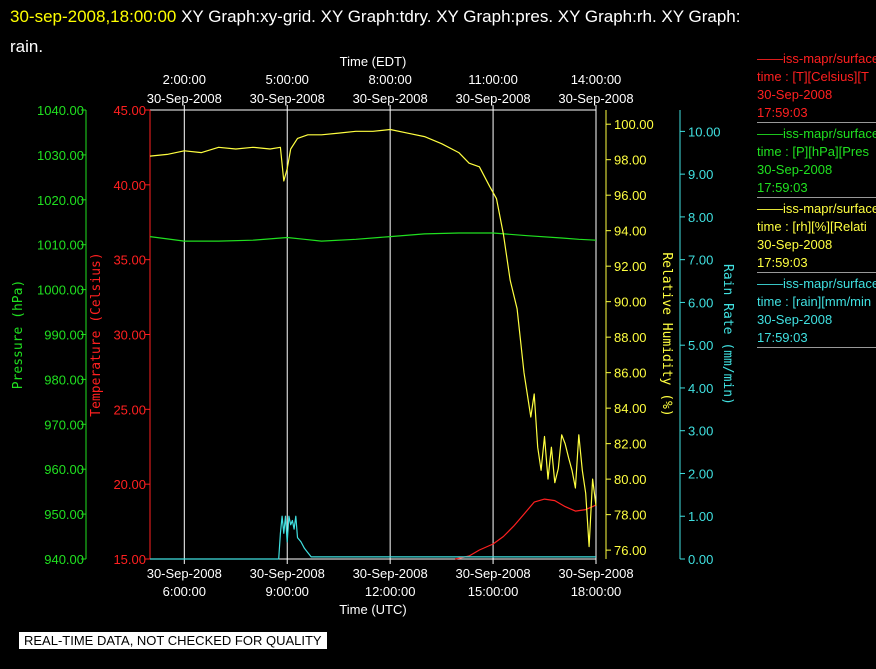 The height and width of the screenshot is (669, 876). What do you see at coordinates (727, 334) in the screenshot?
I see `rain-axis-title: Rain Rate (mm/min)` at bounding box center [727, 334].